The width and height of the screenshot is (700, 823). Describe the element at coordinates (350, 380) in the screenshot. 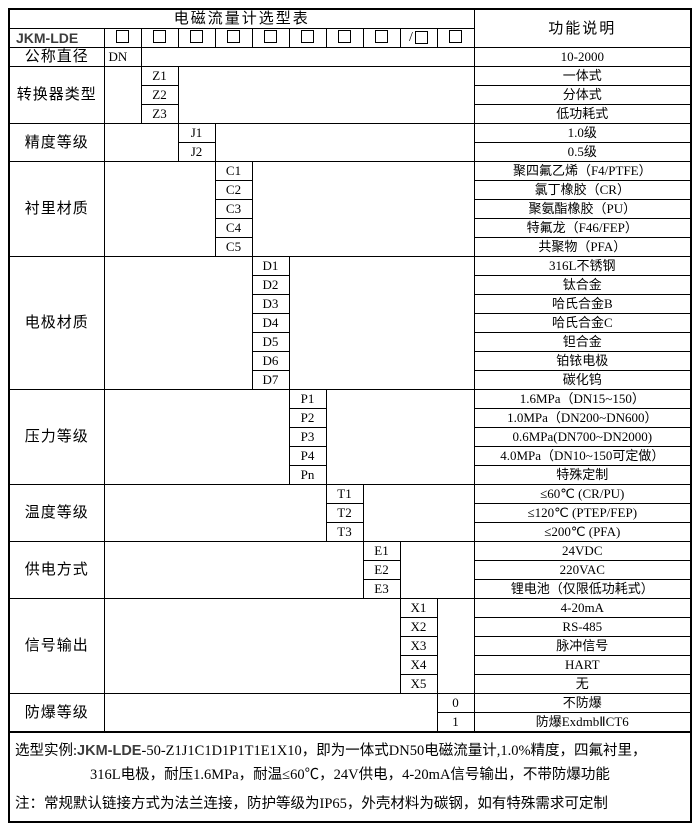

I see `spec-row: D7 碳化钨` at that location.